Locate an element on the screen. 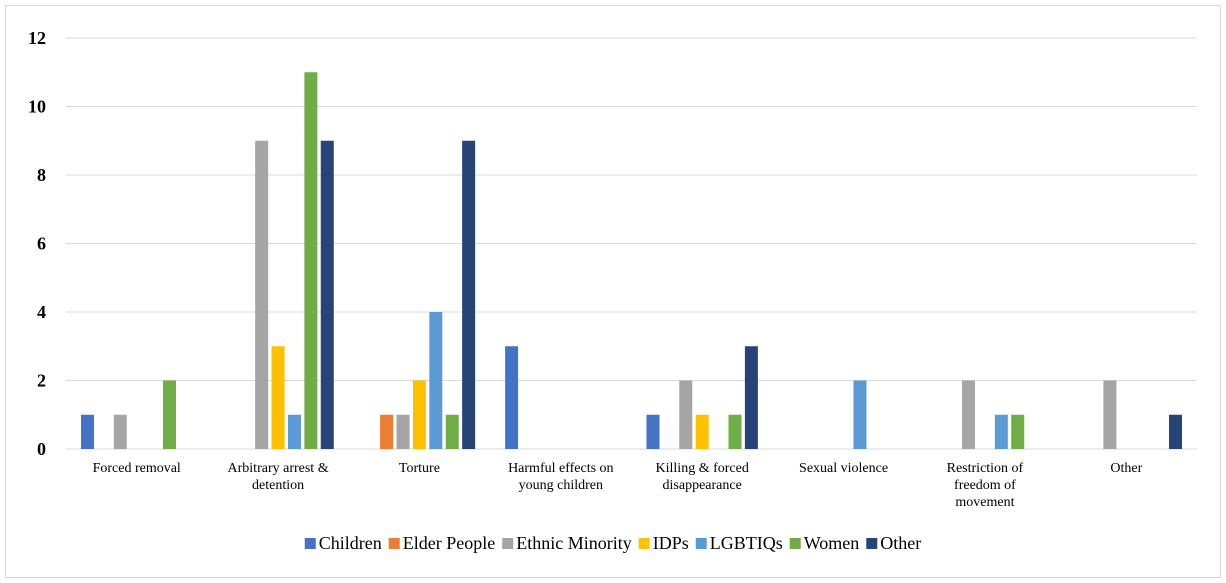  legend-item: Elder People is located at coordinates (441, 543).